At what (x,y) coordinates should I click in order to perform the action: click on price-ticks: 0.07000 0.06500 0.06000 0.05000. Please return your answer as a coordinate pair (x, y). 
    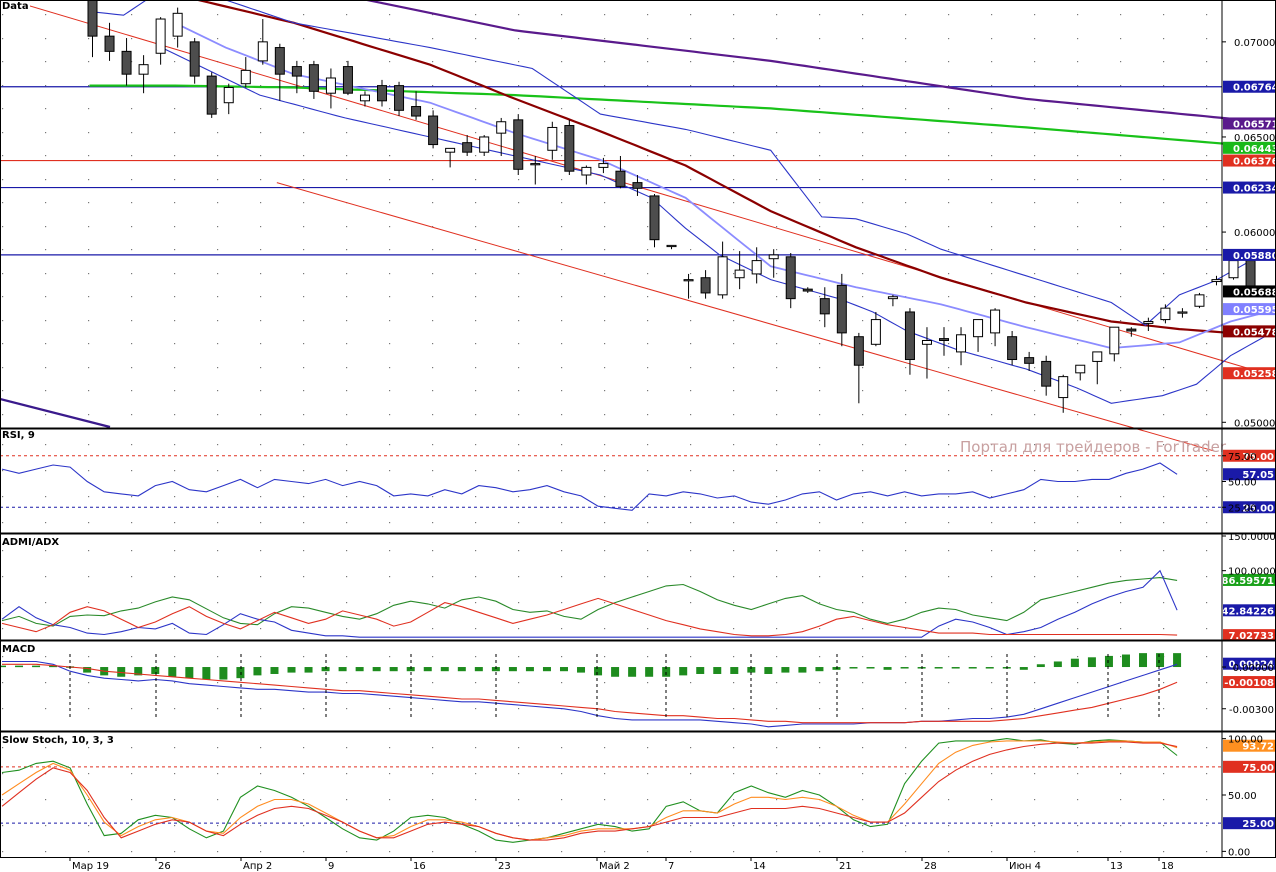
    Looking at the image, I should click on (1248, 233).